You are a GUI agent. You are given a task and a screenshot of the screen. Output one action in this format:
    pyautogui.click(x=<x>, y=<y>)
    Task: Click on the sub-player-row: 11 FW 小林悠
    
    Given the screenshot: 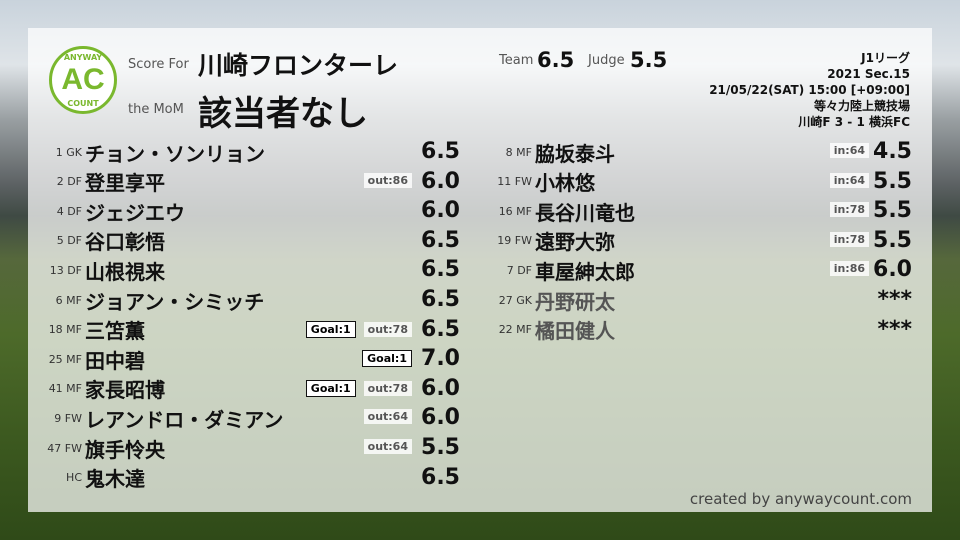 What is the action you would take?
    pyautogui.click(x=537, y=182)
    